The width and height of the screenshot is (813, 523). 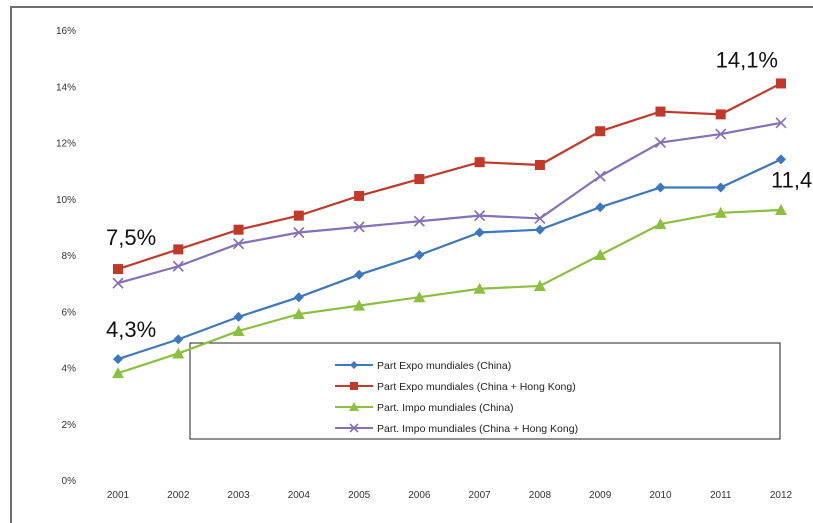 I want to click on x-tick-label: 2004, so click(x=299, y=495).